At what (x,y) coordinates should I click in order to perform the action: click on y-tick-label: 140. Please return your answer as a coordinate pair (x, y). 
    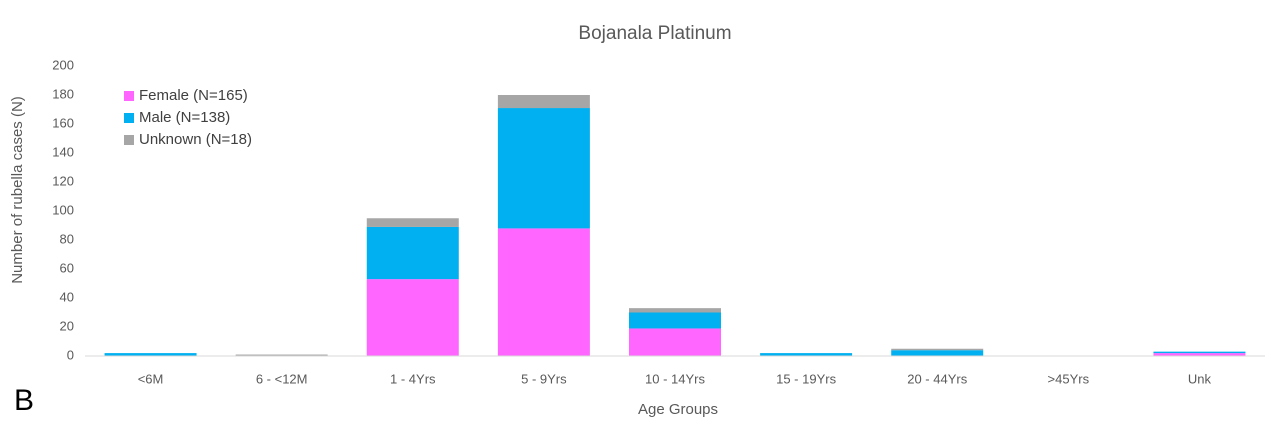
    Looking at the image, I should click on (63, 151).